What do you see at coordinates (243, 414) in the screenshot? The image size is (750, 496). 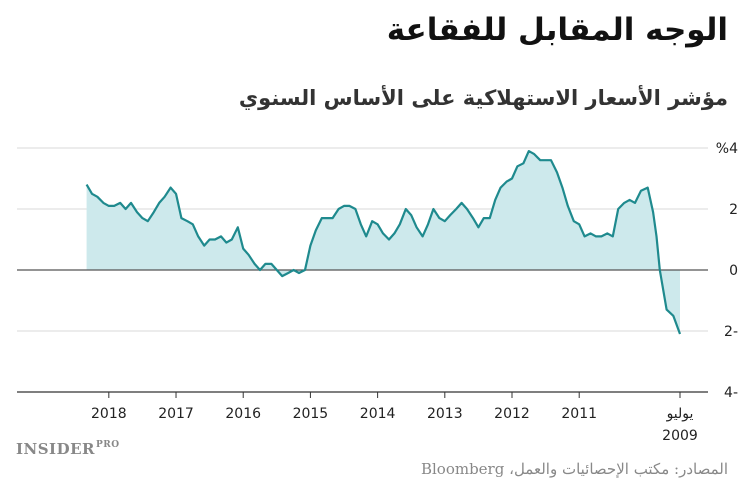 I see `x-tick-label: 2016` at bounding box center [243, 414].